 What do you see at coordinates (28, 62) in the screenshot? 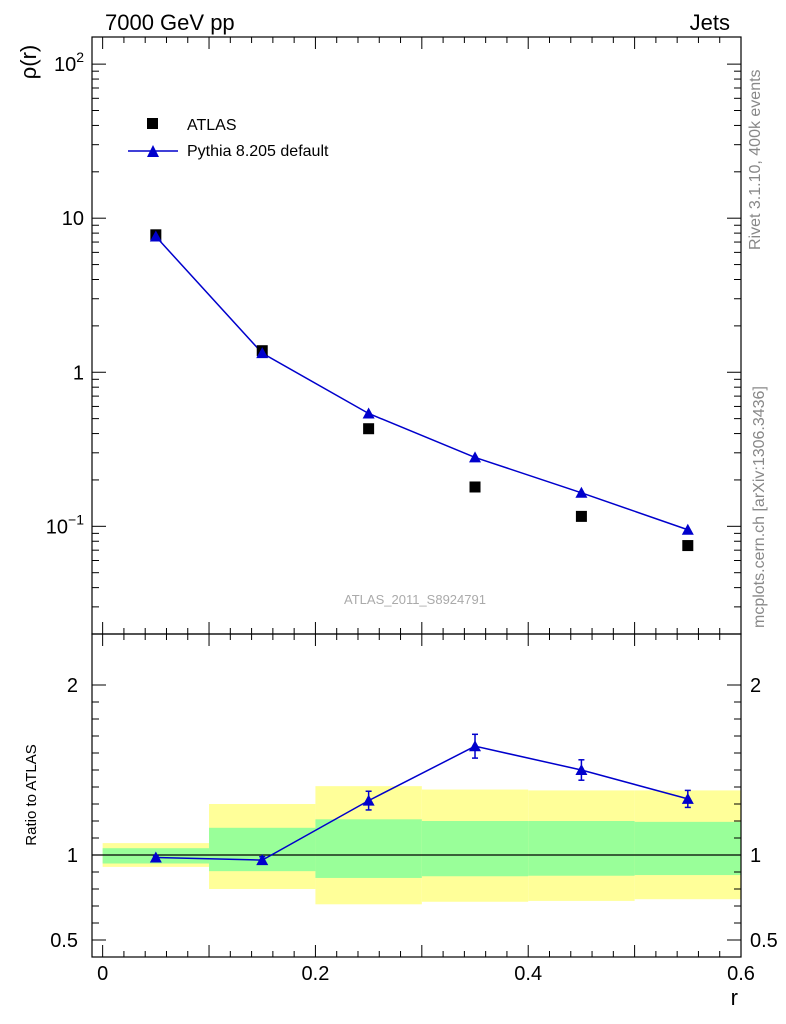
I see `main-ylabel: ρ(r)` at bounding box center [28, 62].